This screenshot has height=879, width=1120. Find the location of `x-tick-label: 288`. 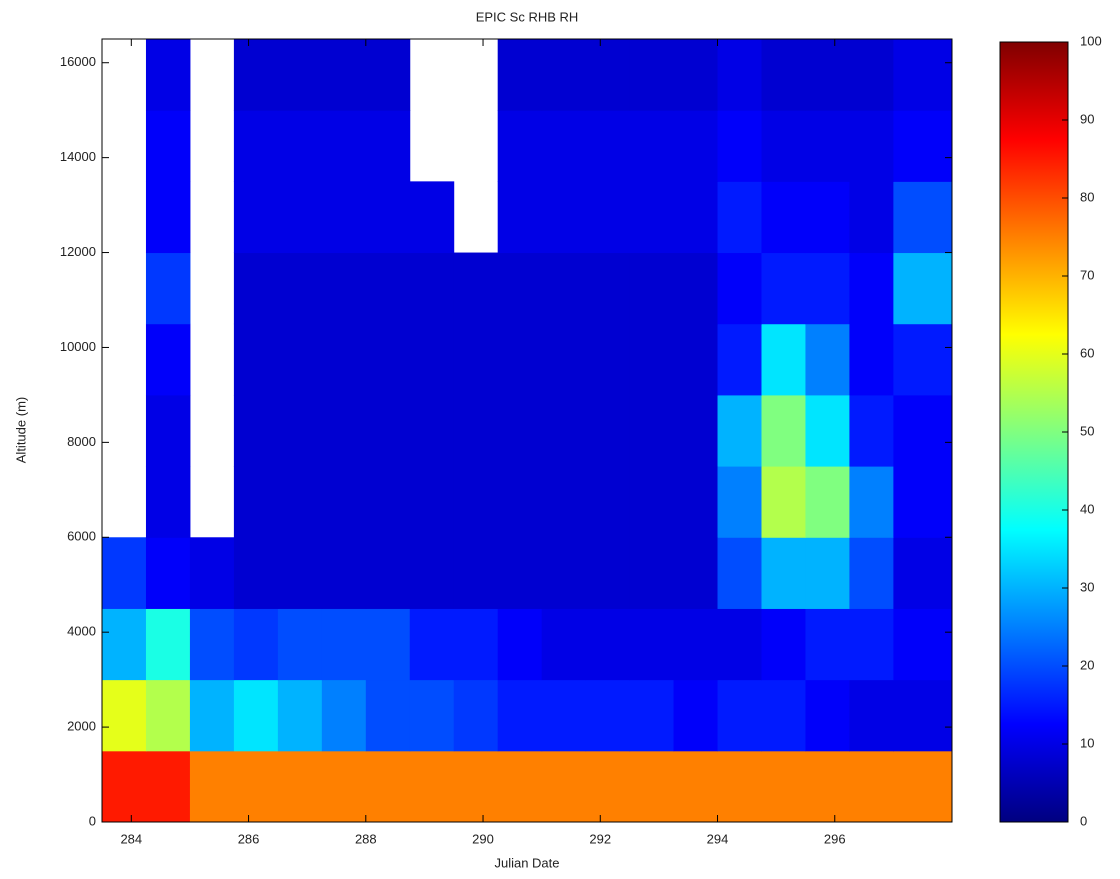

x-tick-label: 288 is located at coordinates (366, 838).